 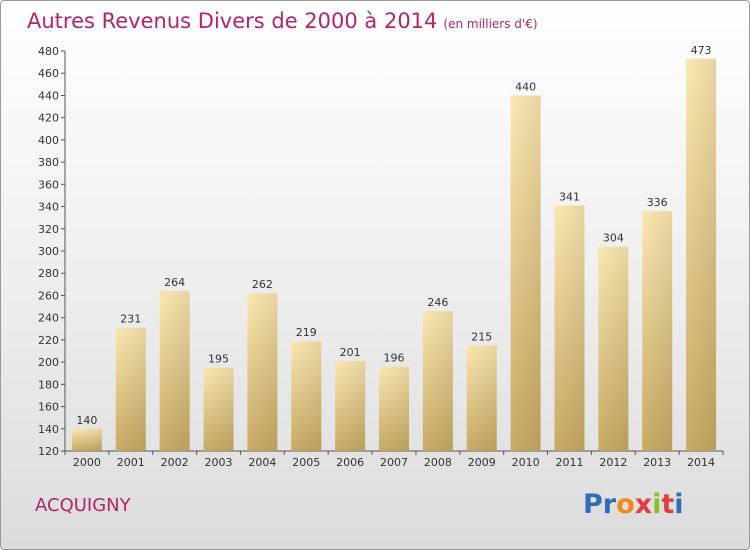 What do you see at coordinates (701, 50) in the screenshot?
I see `bar-value-label: 473` at bounding box center [701, 50].